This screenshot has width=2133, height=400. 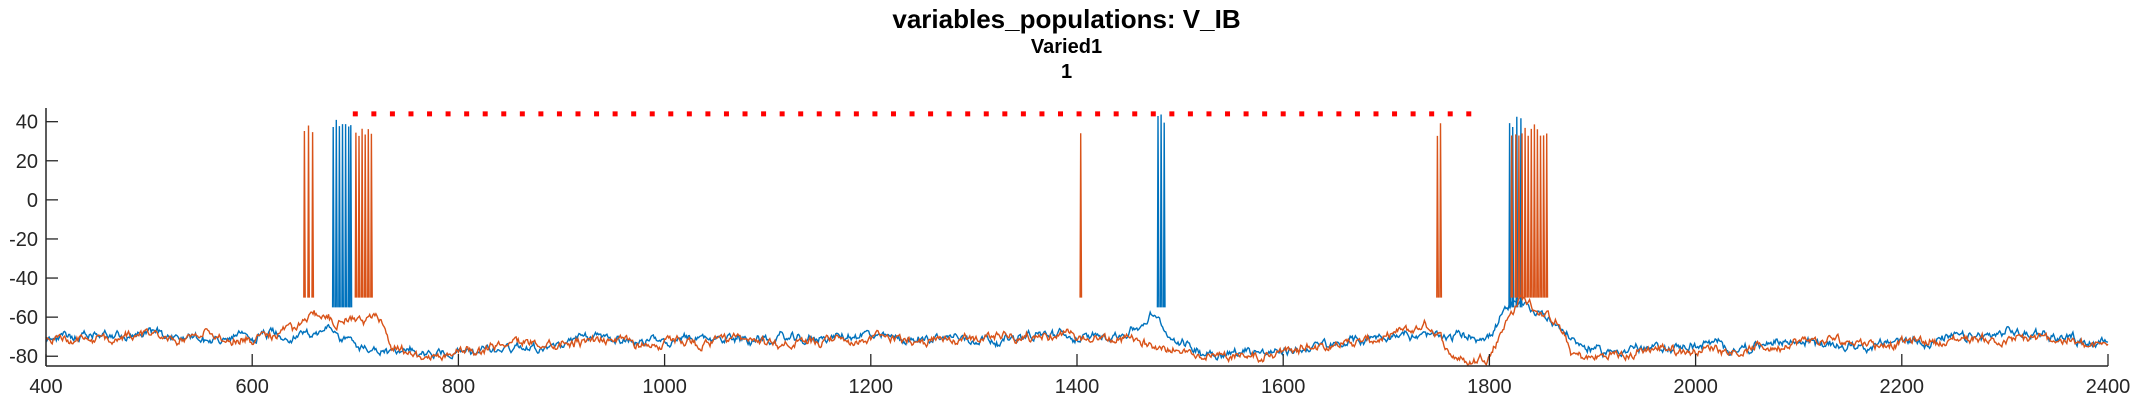 I want to click on x-tick-label: 2000, so click(x=1695, y=387).